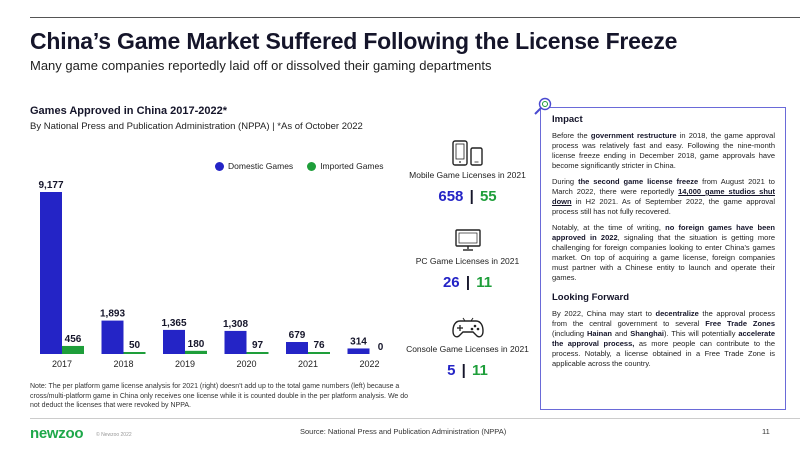 The height and width of the screenshot is (450, 800). Describe the element at coordinates (467, 196) in the screenshot. I see `license-numbers-mobile: 658 | 55` at that location.